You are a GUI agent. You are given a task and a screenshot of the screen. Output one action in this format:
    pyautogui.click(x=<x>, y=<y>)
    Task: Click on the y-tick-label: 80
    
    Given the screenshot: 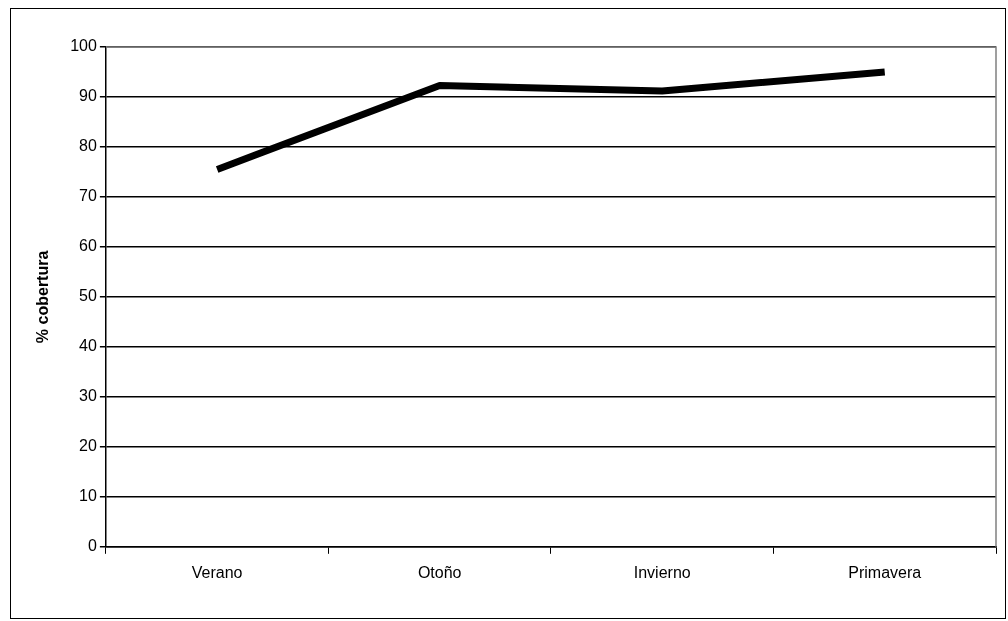 What is the action you would take?
    pyautogui.click(x=88, y=146)
    